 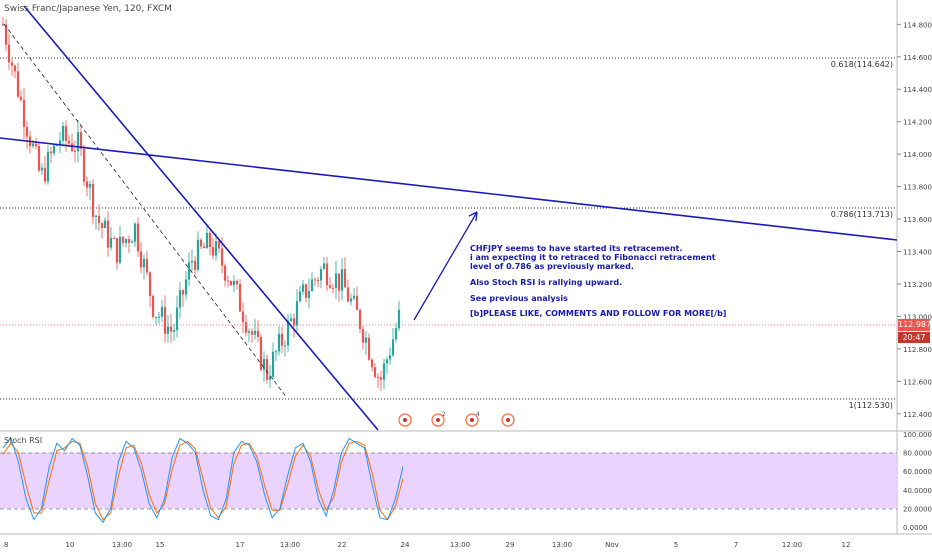 What do you see at coordinates (456, 419) in the screenshot?
I see `event-markers: 2 4` at bounding box center [456, 419].